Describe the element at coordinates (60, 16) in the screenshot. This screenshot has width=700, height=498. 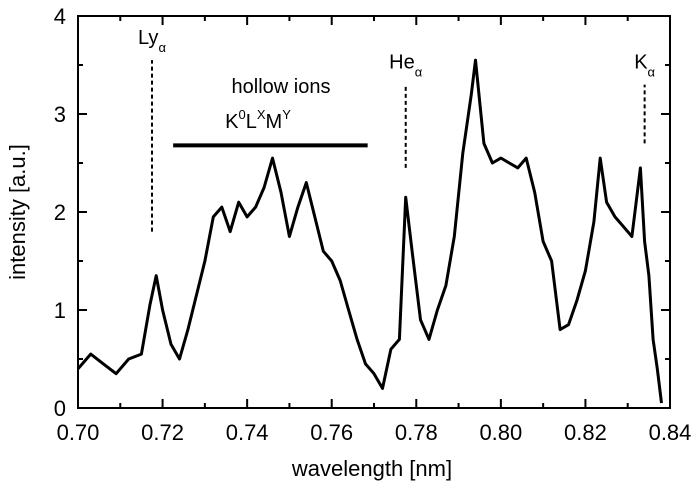
I see `y-tick-label: 4` at that location.